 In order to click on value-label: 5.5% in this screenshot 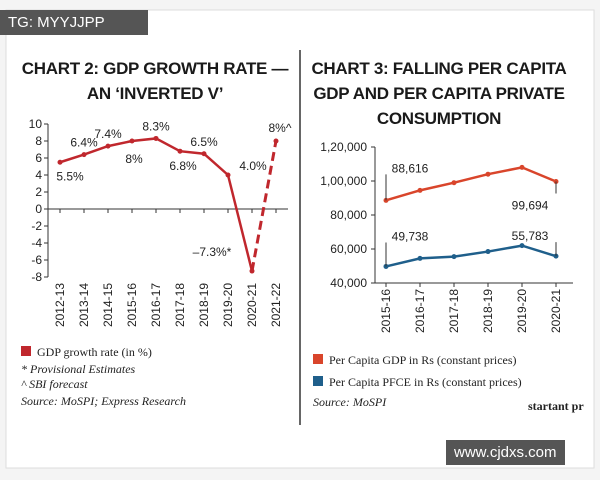, I will do `click(70, 176)`.